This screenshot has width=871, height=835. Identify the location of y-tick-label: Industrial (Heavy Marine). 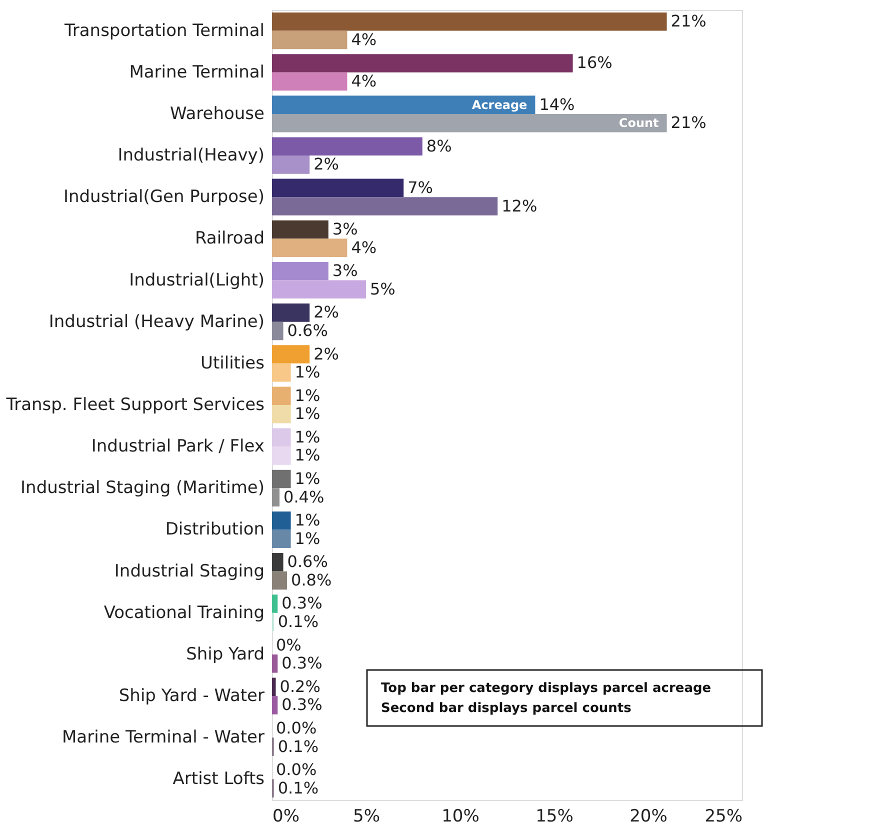
(156, 322).